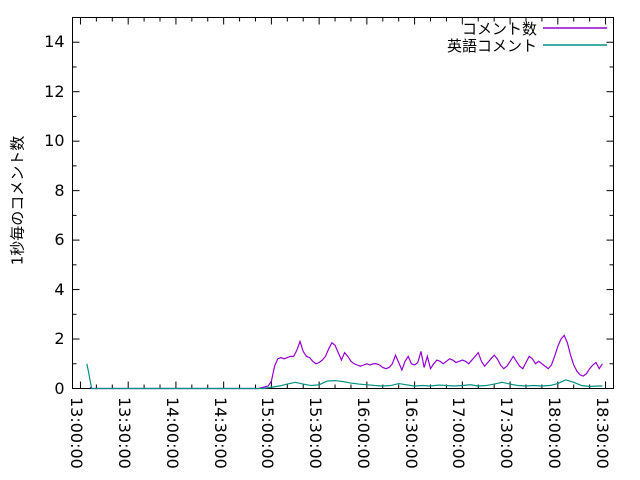  What do you see at coordinates (59, 190) in the screenshot?
I see `y-tick-label: 8` at bounding box center [59, 190].